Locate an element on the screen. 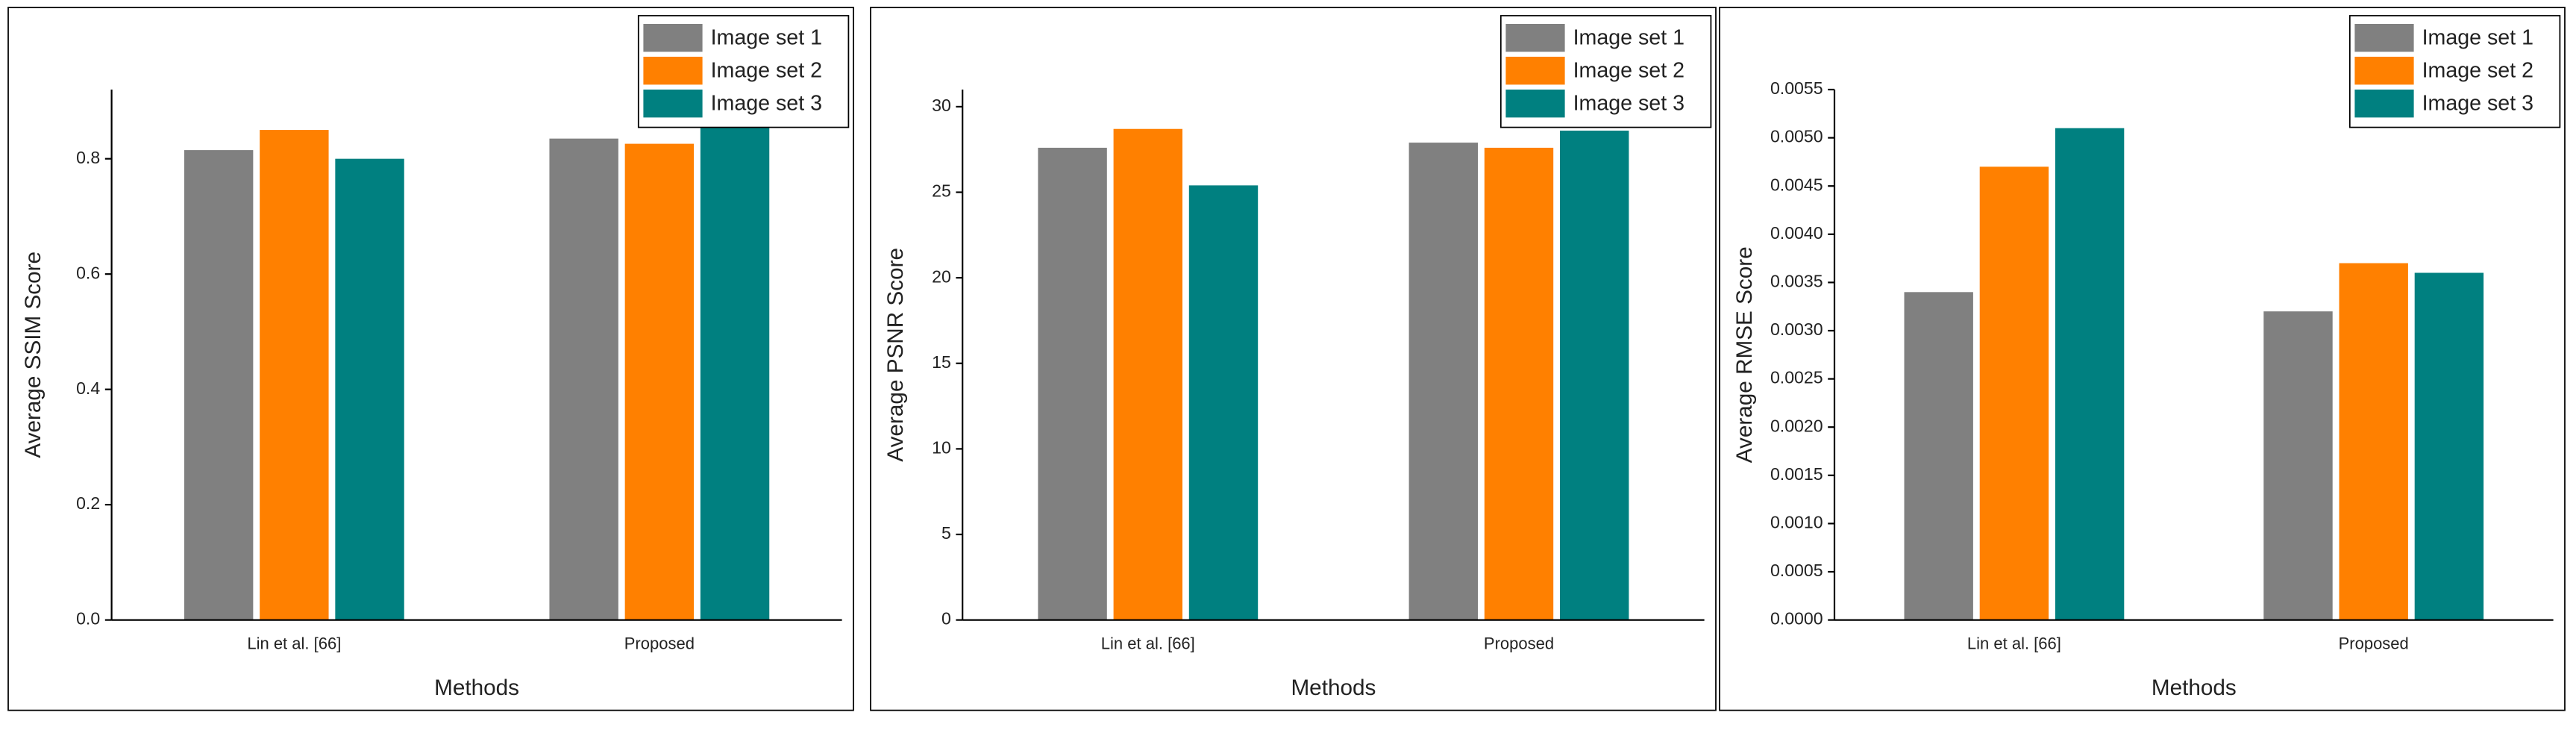 Image resolution: width=2576 pixels, height=733 pixels. y-tick-label: 0.0 is located at coordinates (88, 619).